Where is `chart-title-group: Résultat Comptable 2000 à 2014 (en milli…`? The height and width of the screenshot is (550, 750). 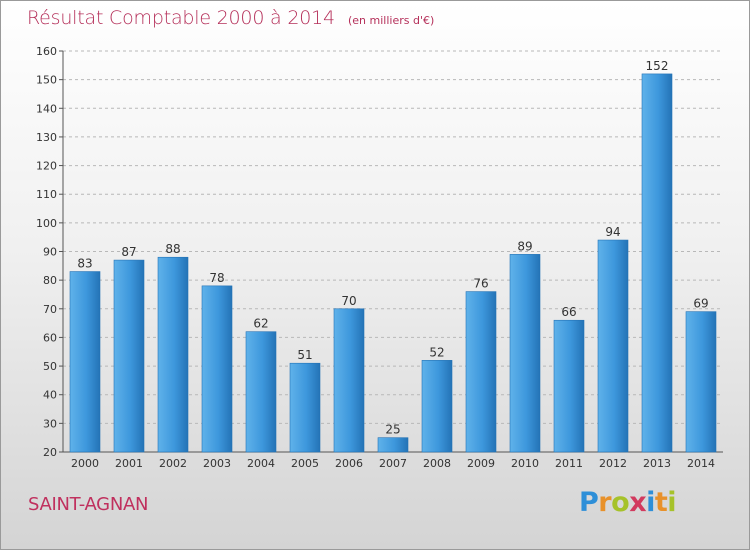 chart-title-group: Résultat Comptable 2000 à 2014 (en milli… is located at coordinates (230, 18).